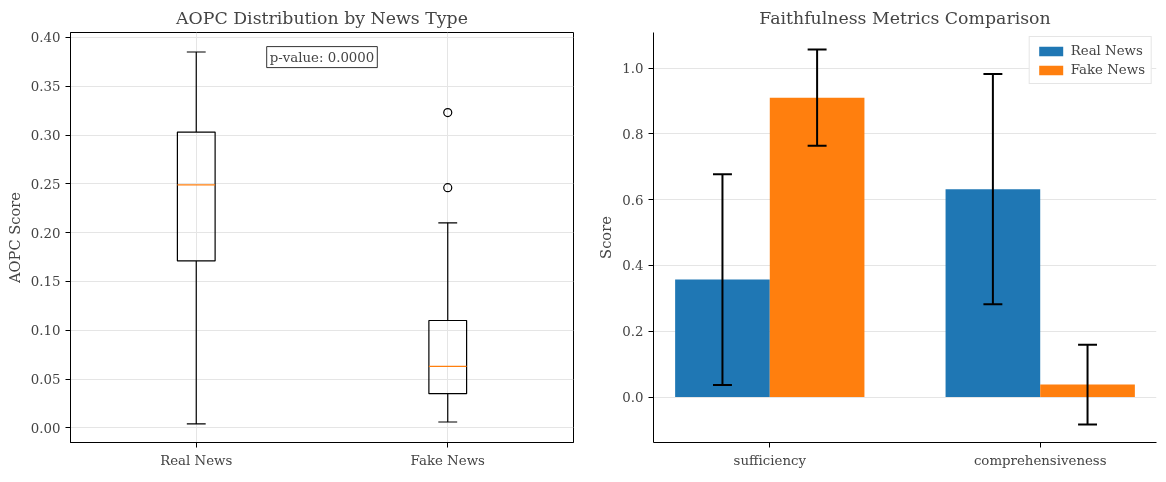 The height and width of the screenshot is (482, 1166). What do you see at coordinates (770, 460) in the screenshot?
I see `x-tick-label: sufficiency` at bounding box center [770, 460].